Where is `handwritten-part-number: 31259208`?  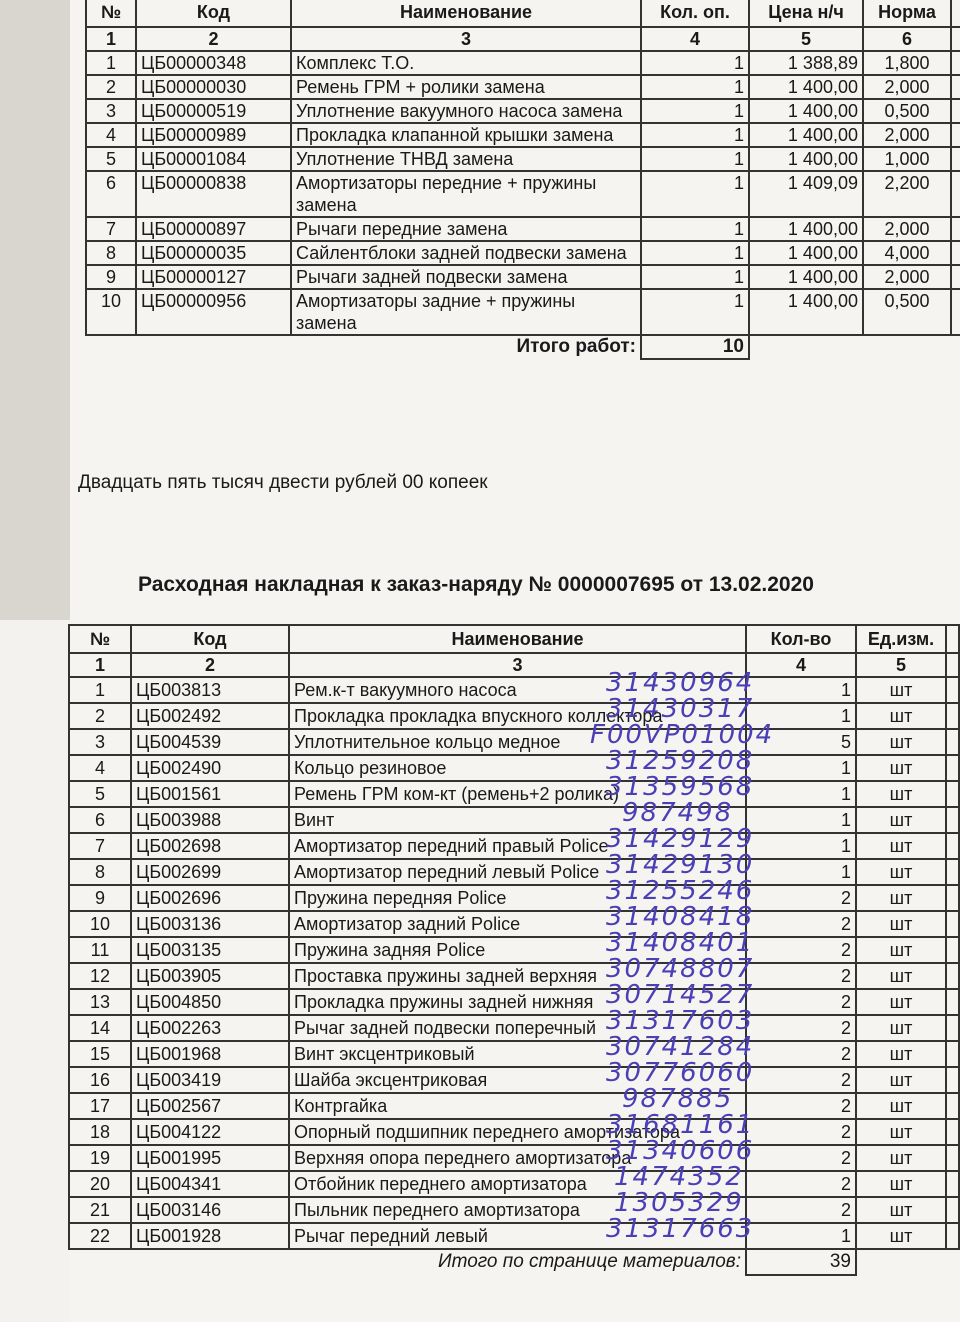
handwritten-part-number: 31259208 is located at coordinates (680, 761).